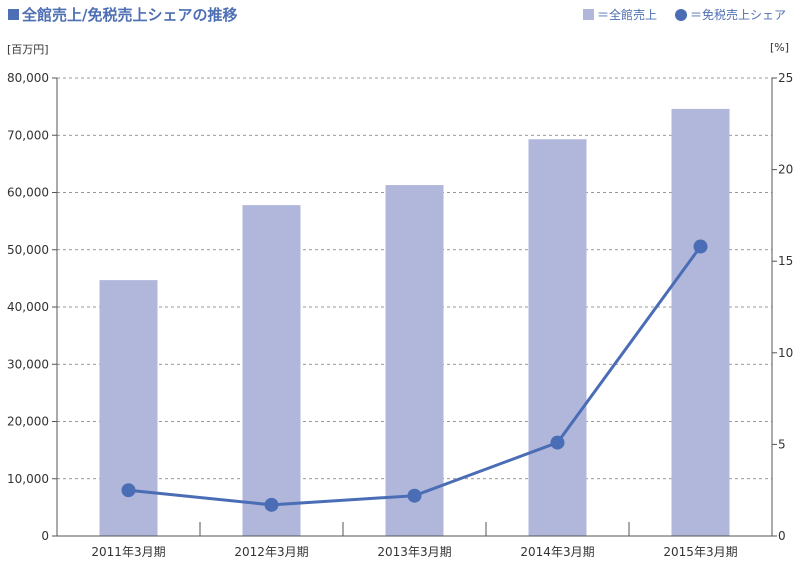 The image size is (800, 564). What do you see at coordinates (28, 49) in the screenshot?
I see `left-axis-unit: [百万円]` at bounding box center [28, 49].